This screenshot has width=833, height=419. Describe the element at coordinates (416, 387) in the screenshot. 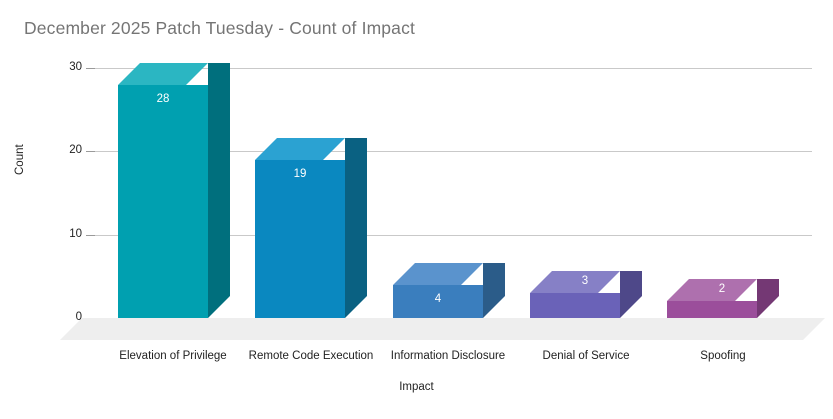

I see `x-axis-title: Impact` at that location.